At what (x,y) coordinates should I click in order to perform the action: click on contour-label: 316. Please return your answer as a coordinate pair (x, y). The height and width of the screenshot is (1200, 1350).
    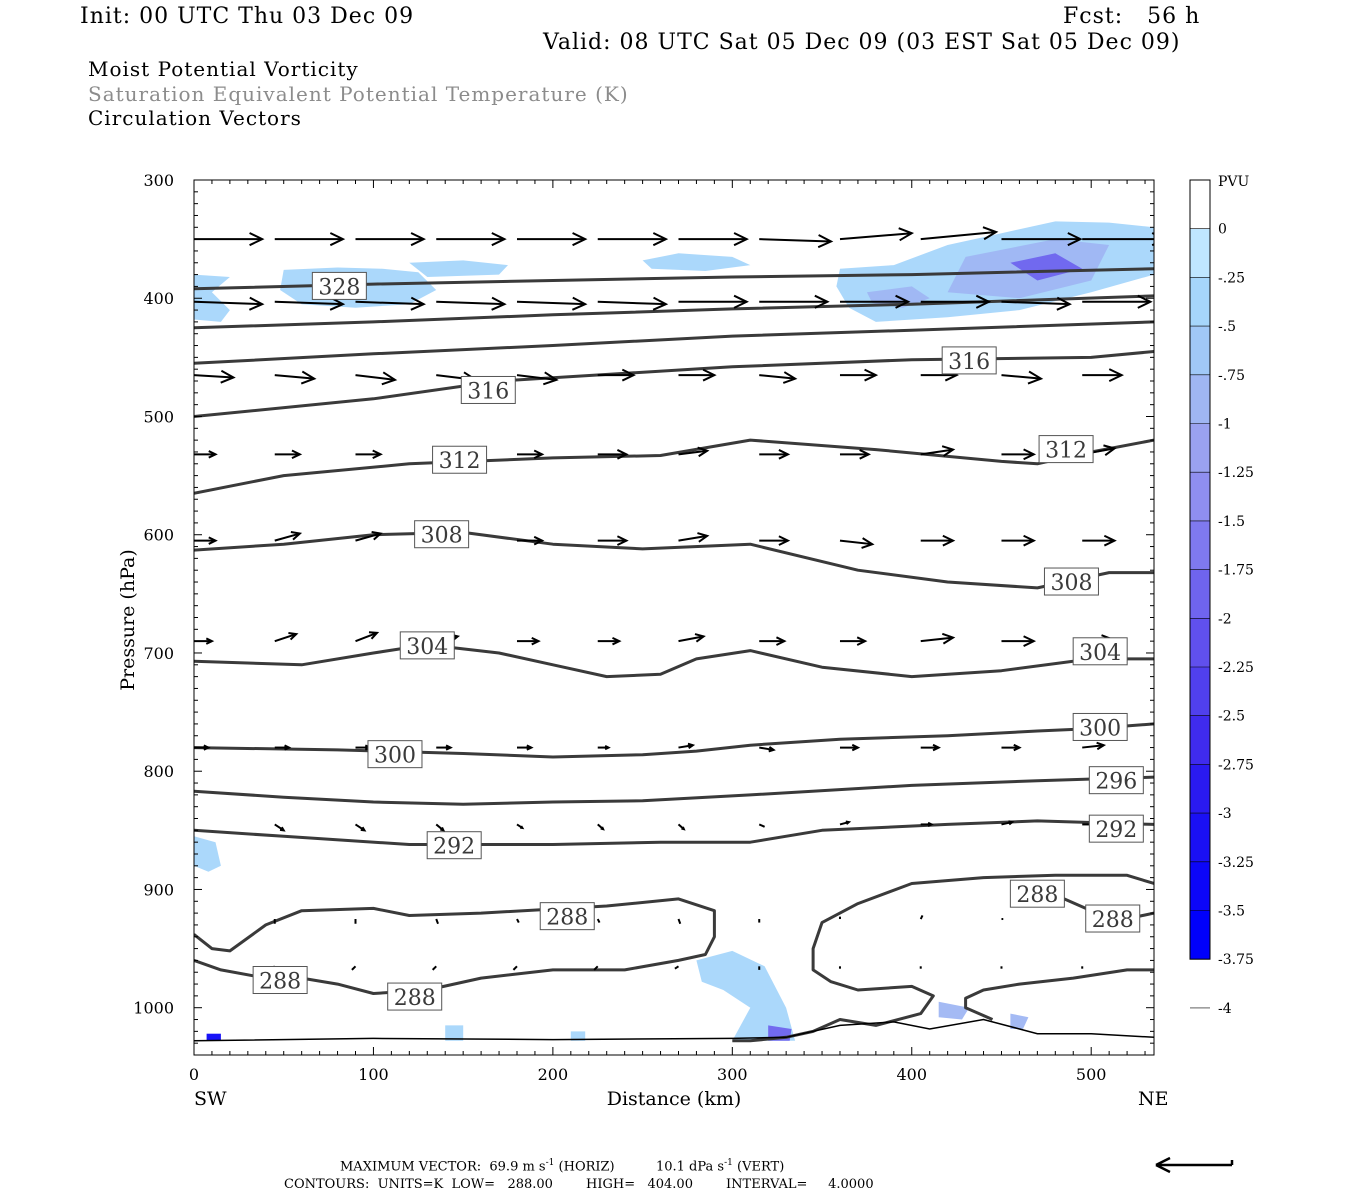
    Looking at the image, I should click on (969, 362).